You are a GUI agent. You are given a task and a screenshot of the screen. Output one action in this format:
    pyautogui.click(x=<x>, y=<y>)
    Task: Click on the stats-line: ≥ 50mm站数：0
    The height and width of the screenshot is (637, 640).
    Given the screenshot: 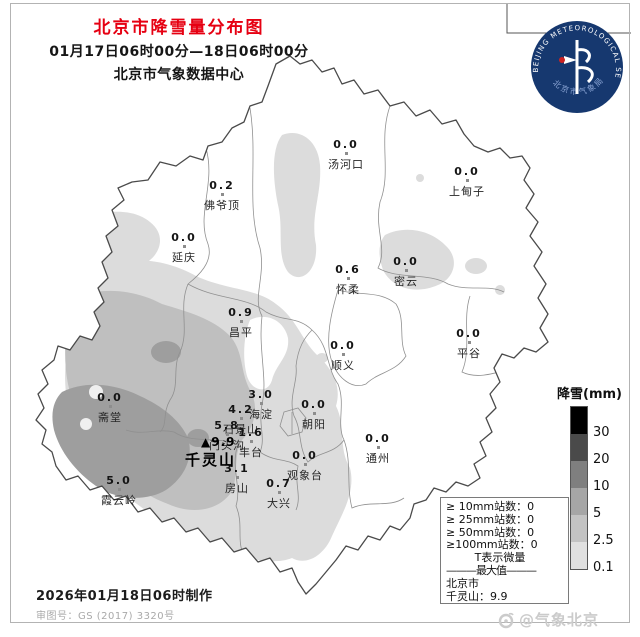 What is the action you would take?
    pyautogui.click(x=490, y=532)
    